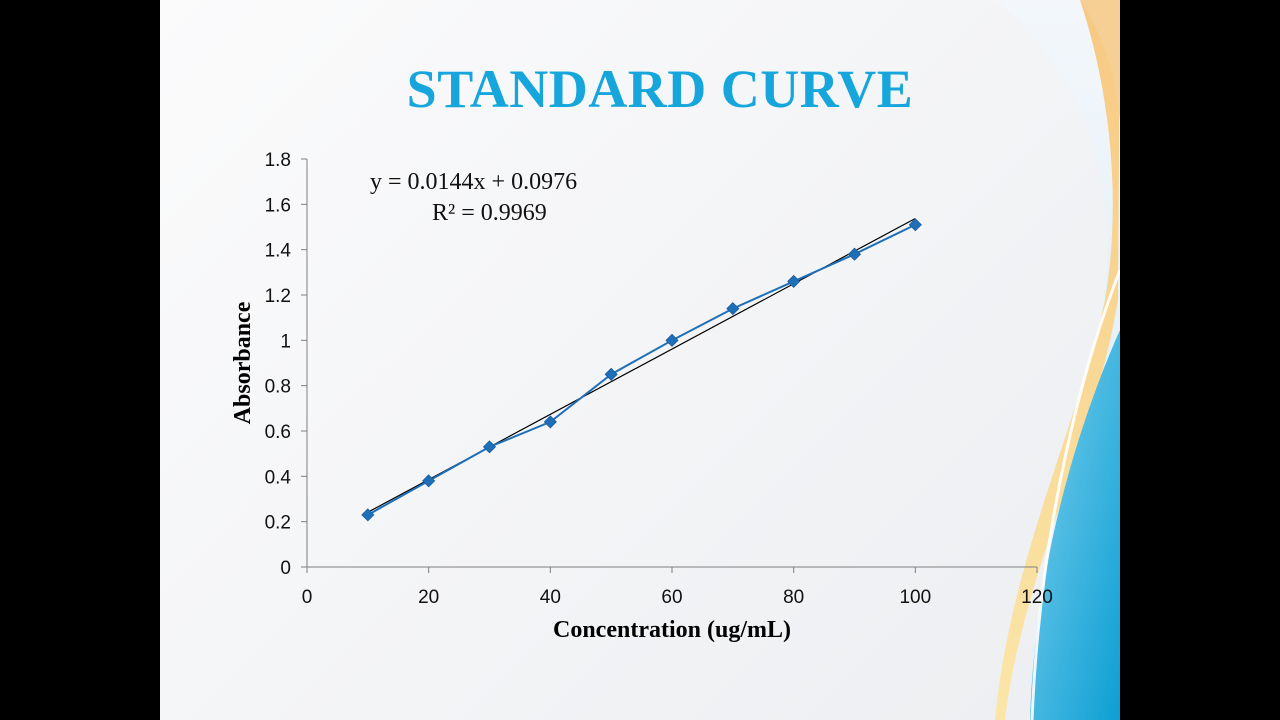 The height and width of the screenshot is (720, 1280). What do you see at coordinates (285, 568) in the screenshot?
I see `y-tick-label: 0` at bounding box center [285, 568].